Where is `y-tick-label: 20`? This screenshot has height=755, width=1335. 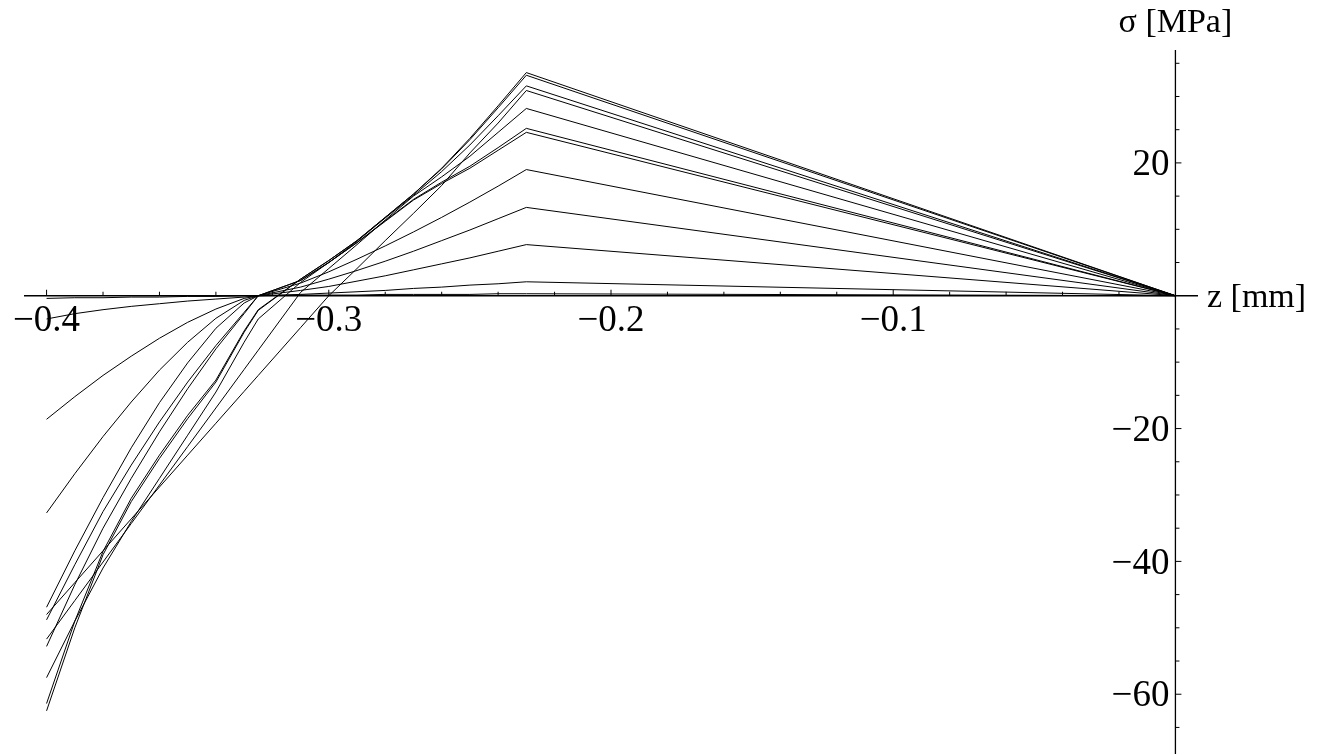 y-tick-label: 20 is located at coordinates (1151, 163).